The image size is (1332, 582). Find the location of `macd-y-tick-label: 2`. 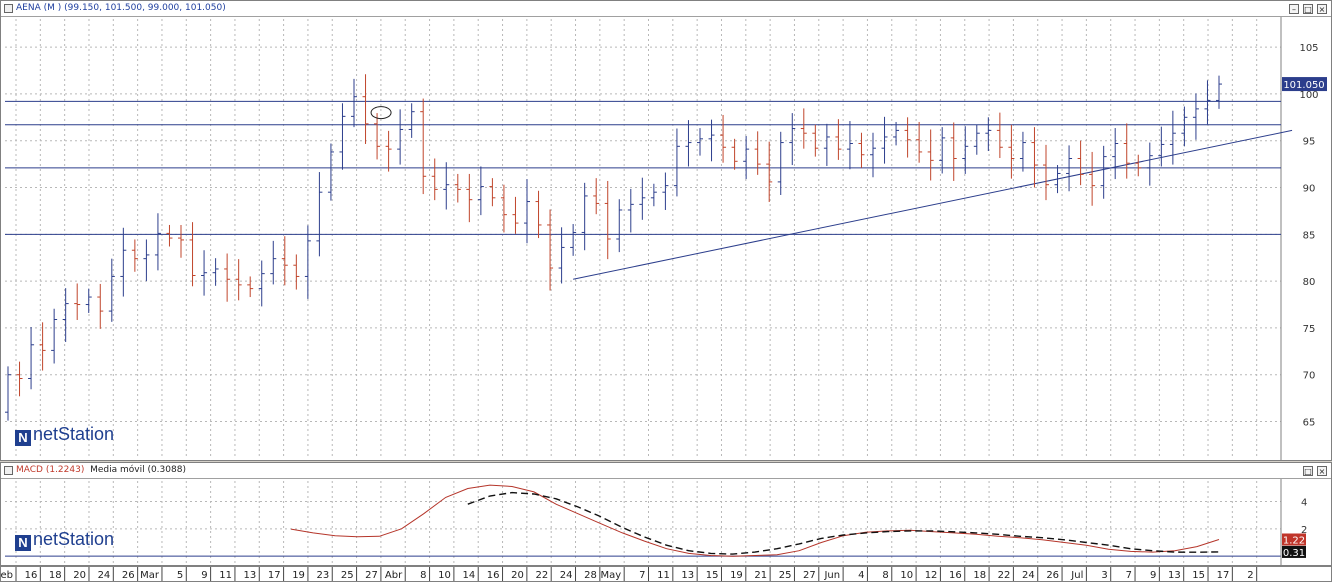

macd-y-tick-label: 2 is located at coordinates (1304, 530).